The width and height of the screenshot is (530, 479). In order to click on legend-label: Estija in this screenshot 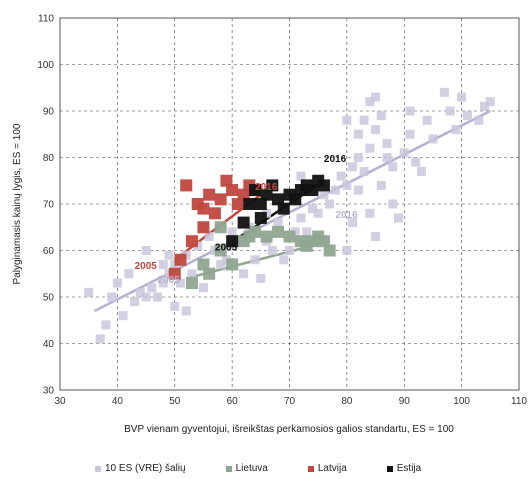, I will do `click(409, 468)`.